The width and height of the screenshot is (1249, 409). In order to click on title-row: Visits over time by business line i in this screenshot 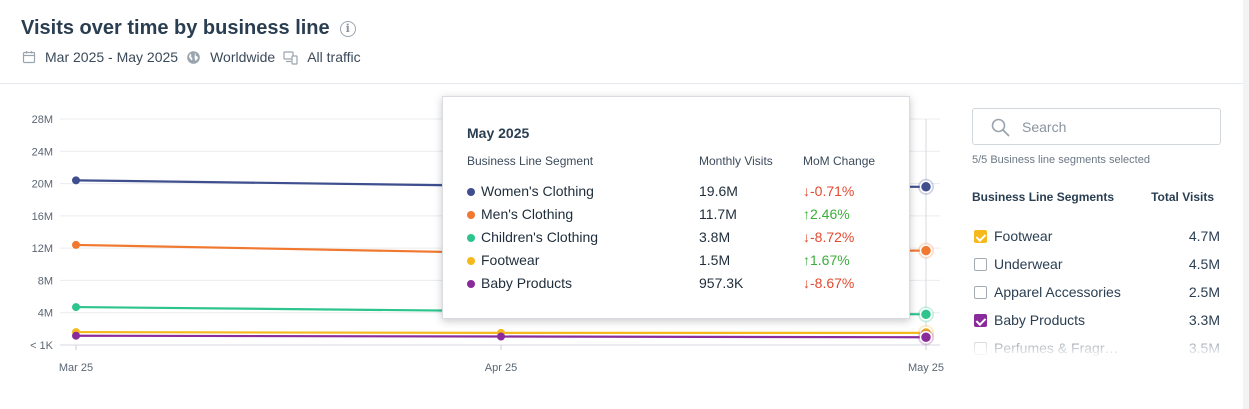, I will do `click(188, 28)`.